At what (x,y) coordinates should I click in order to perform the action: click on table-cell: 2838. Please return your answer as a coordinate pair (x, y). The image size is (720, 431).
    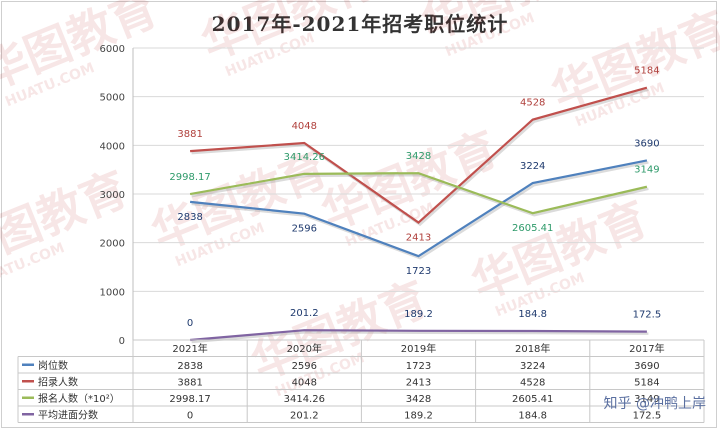
    Looking at the image, I should click on (189, 366).